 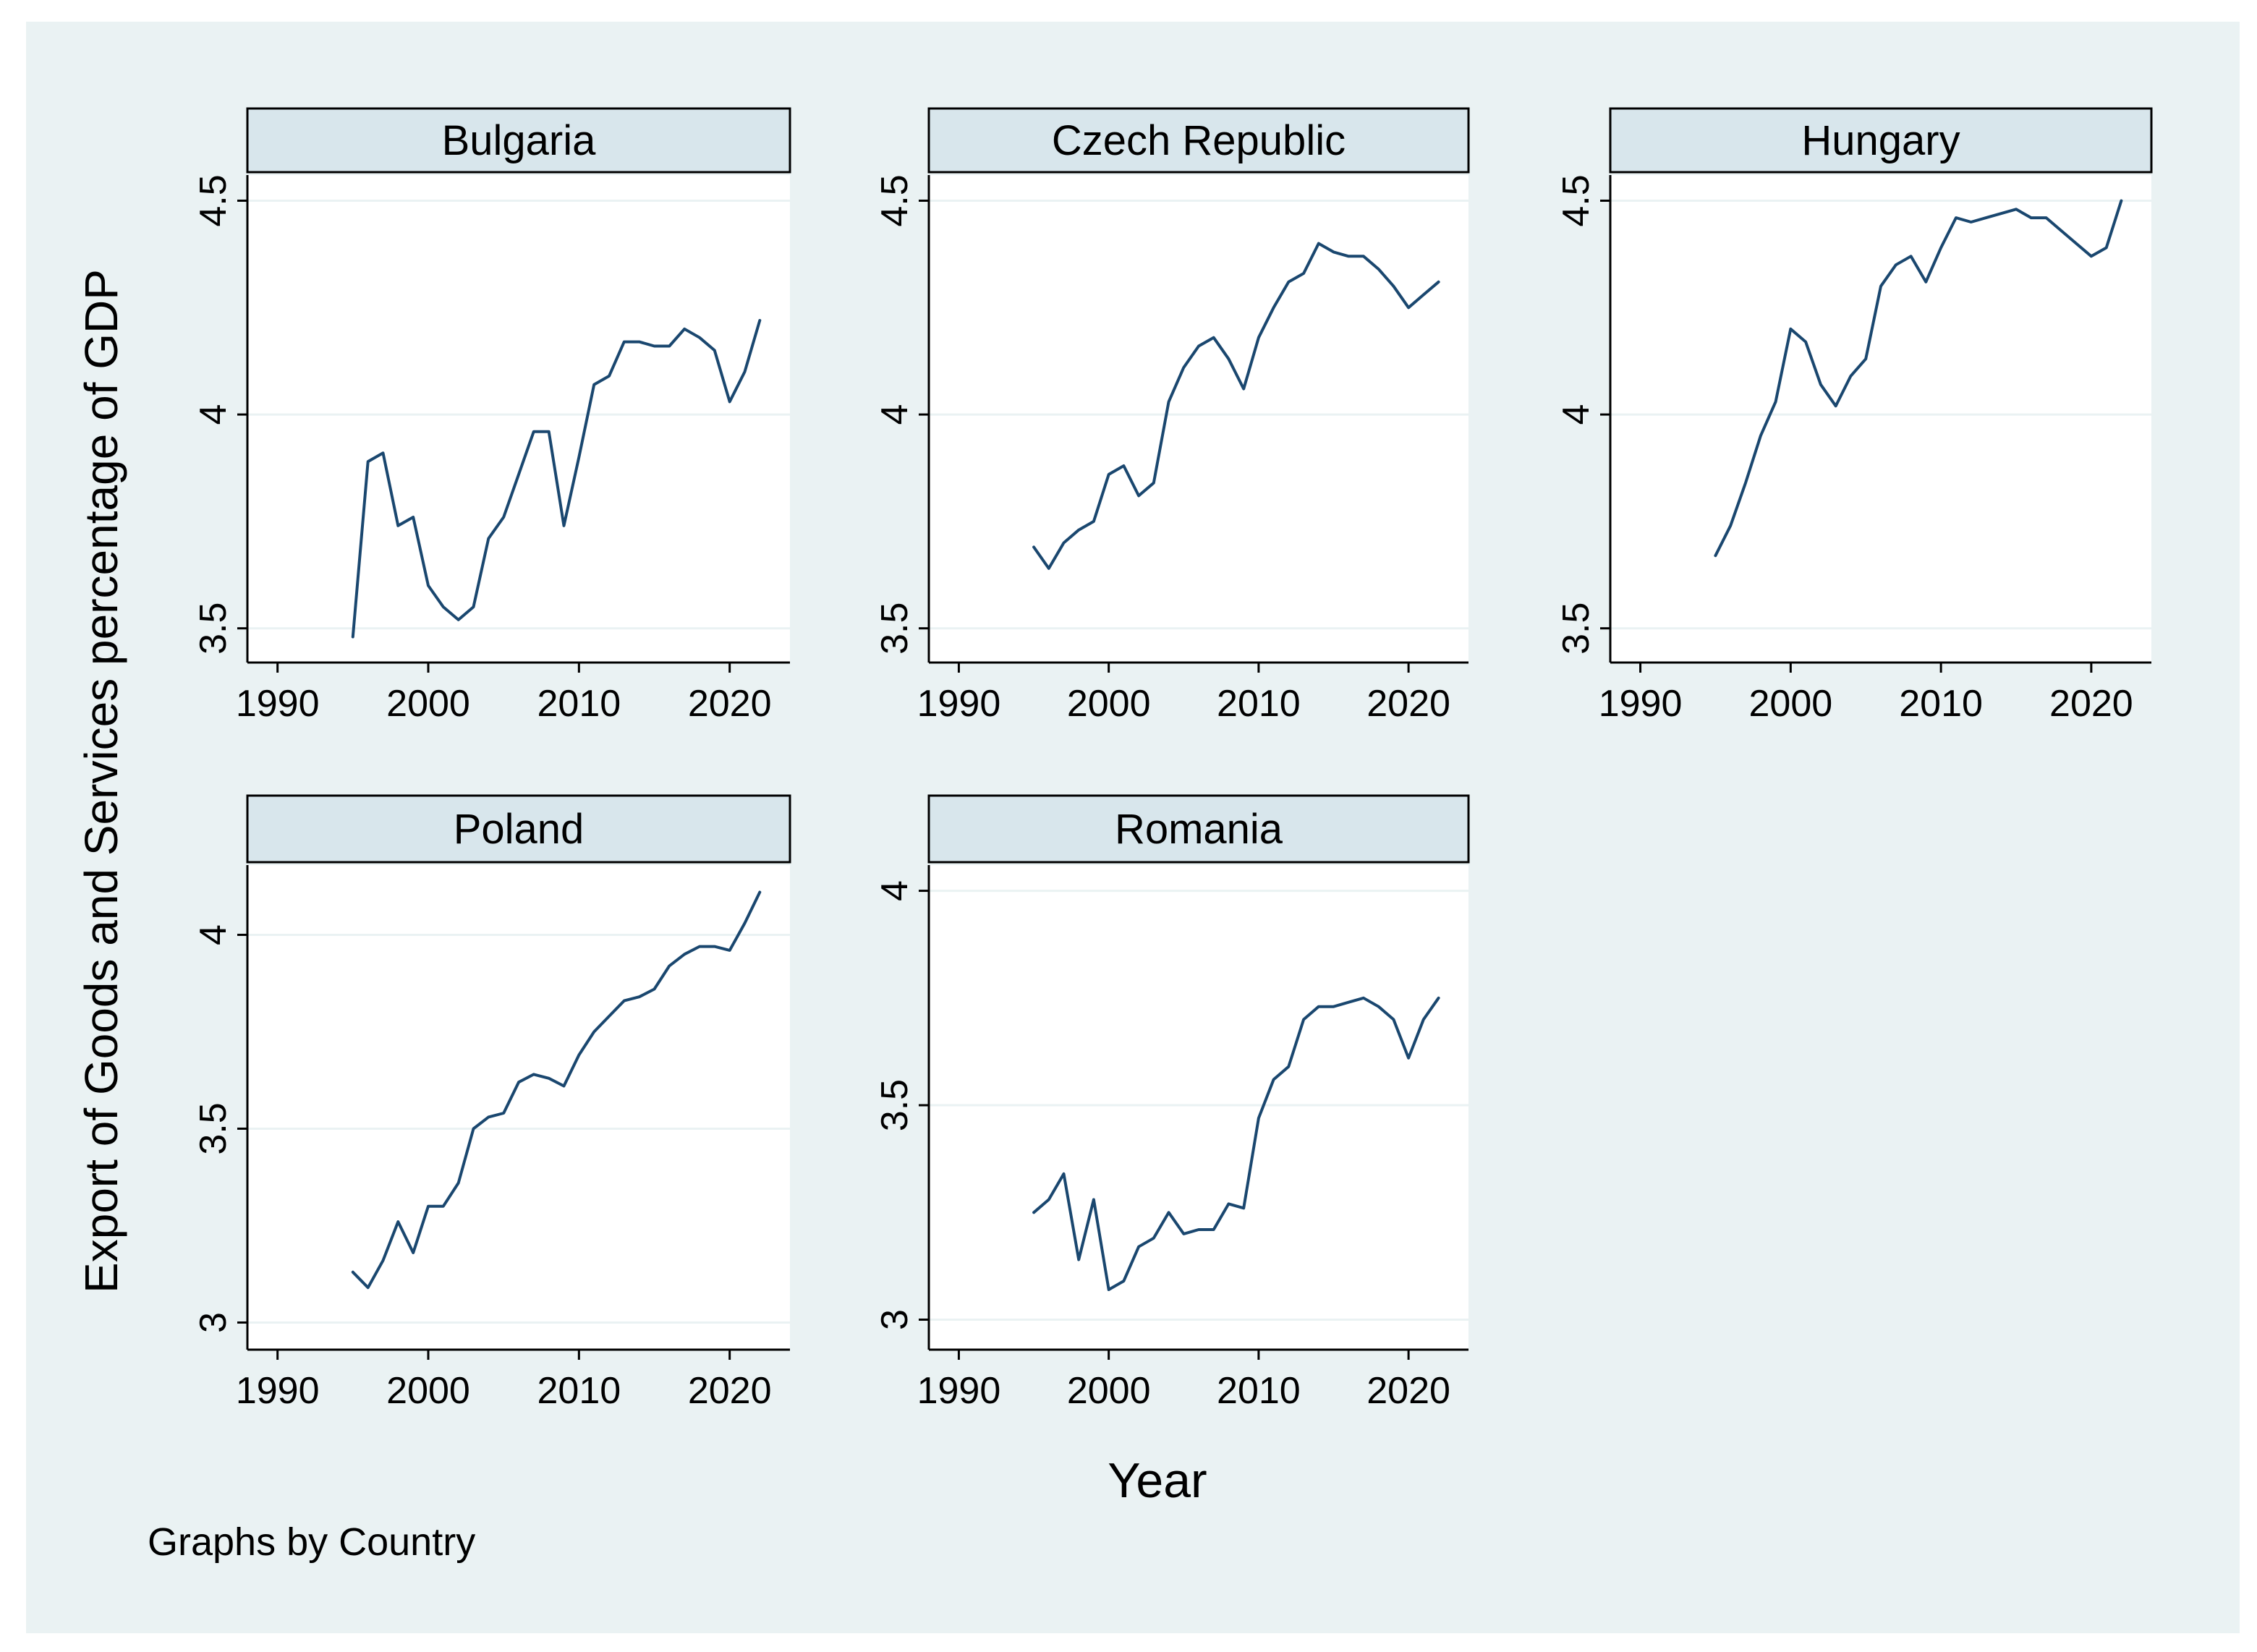 I want to click on panel-romania: Romania 3 3.5 4 1990 2000 2010 2020, so click(x=1172, y=1103).